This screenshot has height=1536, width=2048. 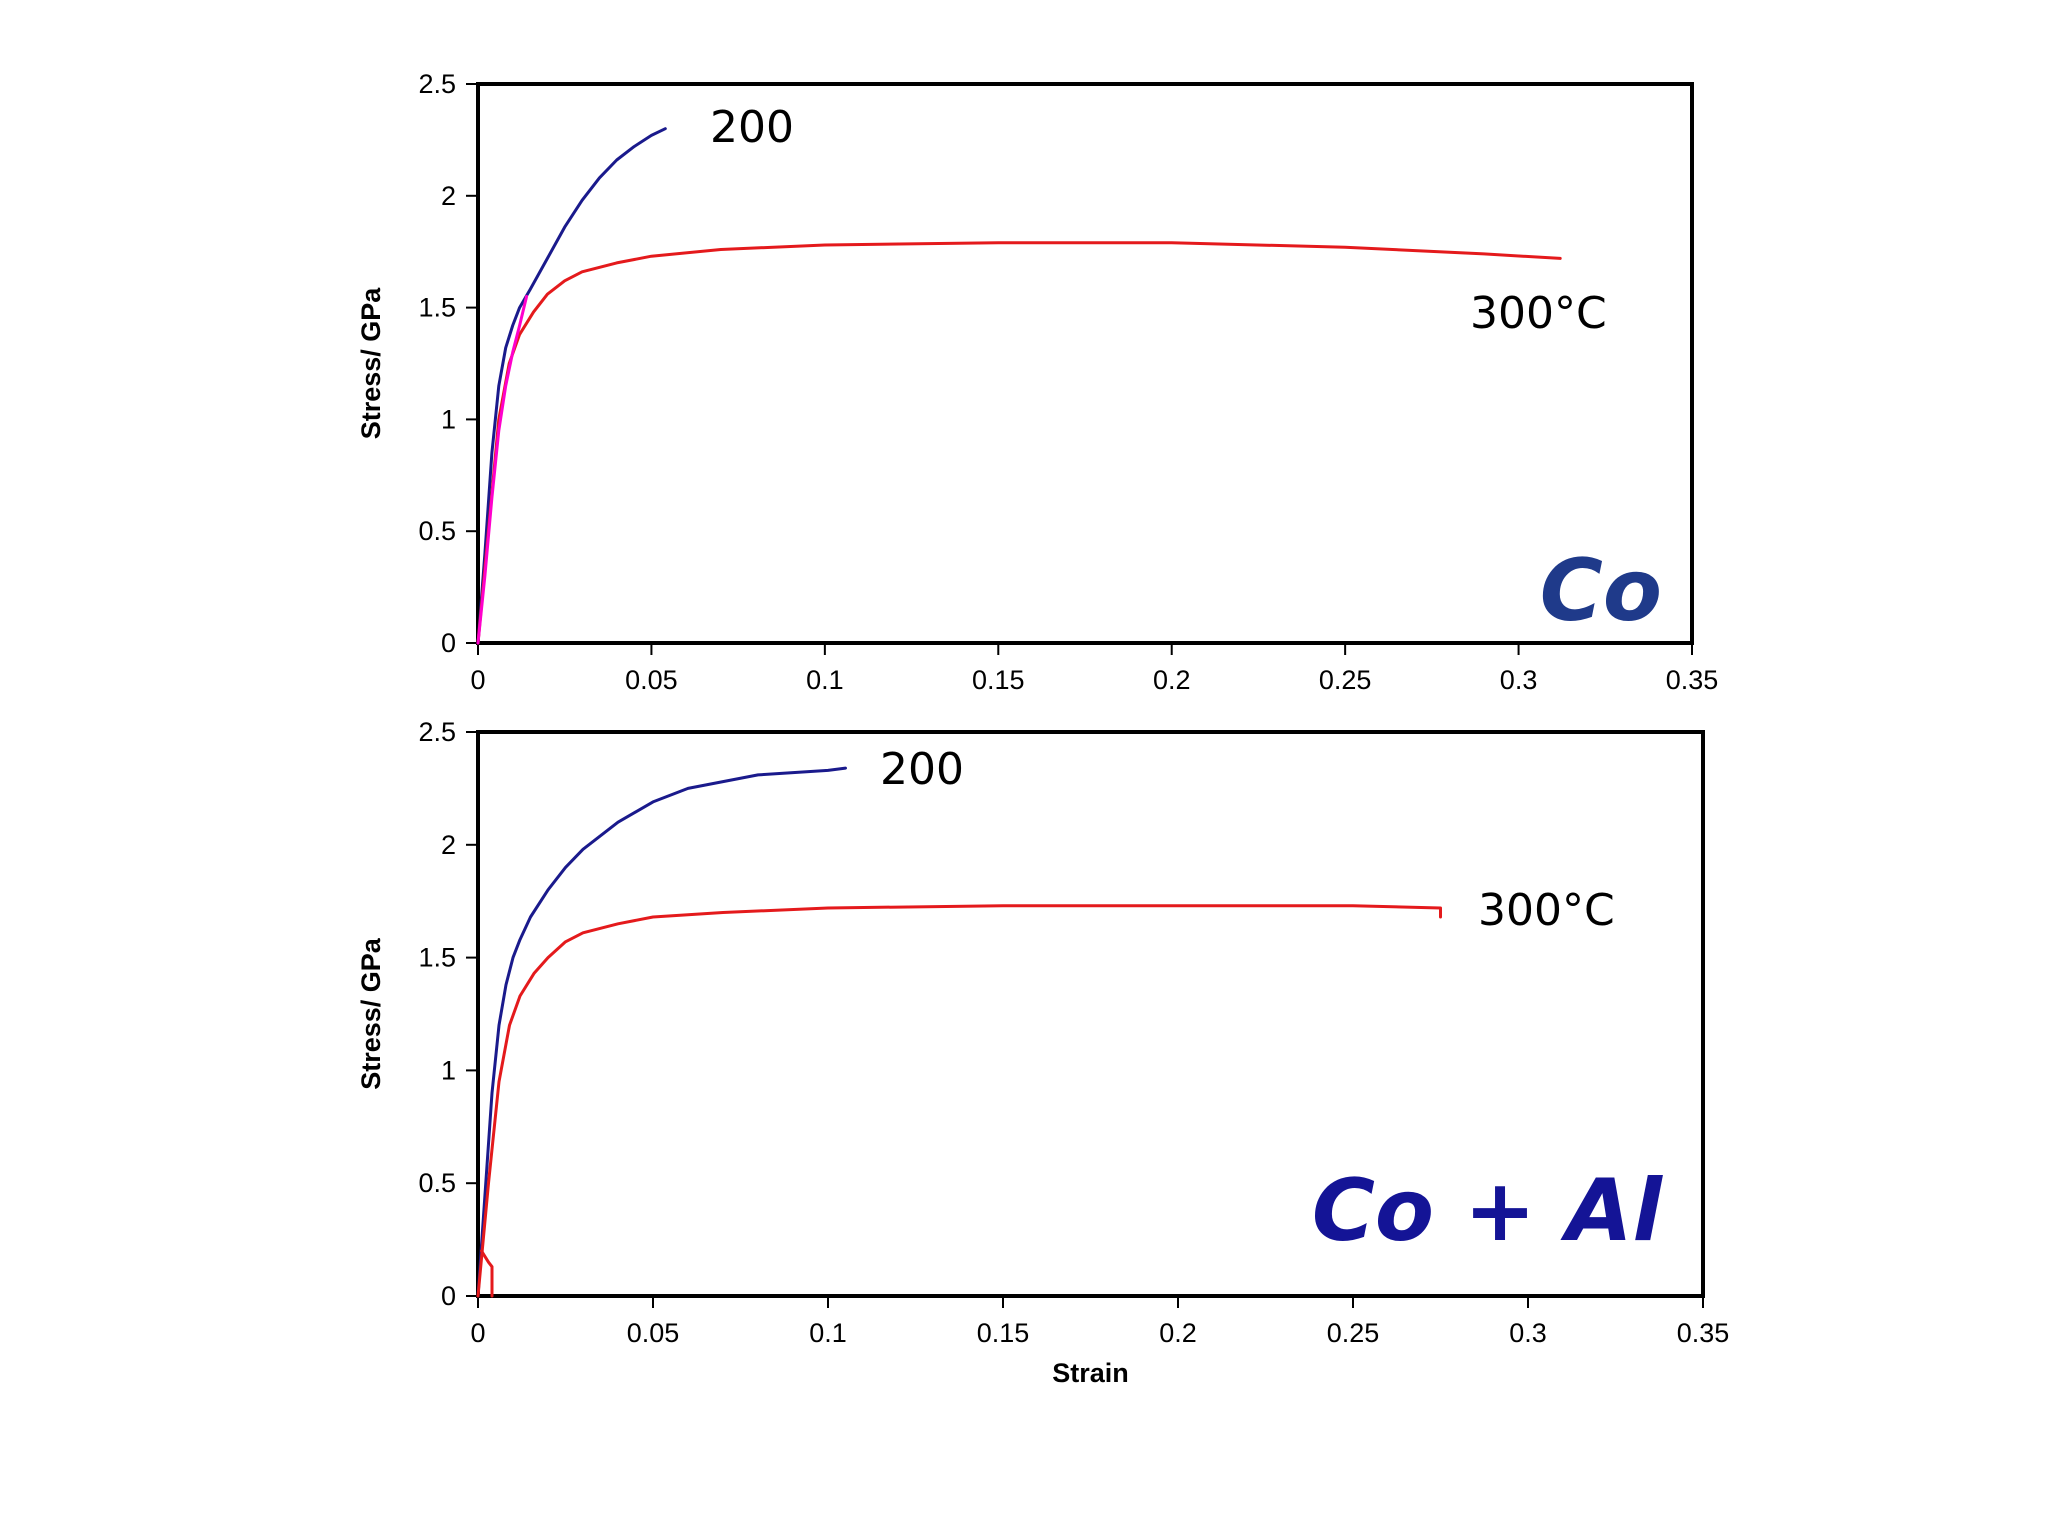 What do you see at coordinates (1601, 591) in the screenshot?
I see `material-label: Co` at bounding box center [1601, 591].